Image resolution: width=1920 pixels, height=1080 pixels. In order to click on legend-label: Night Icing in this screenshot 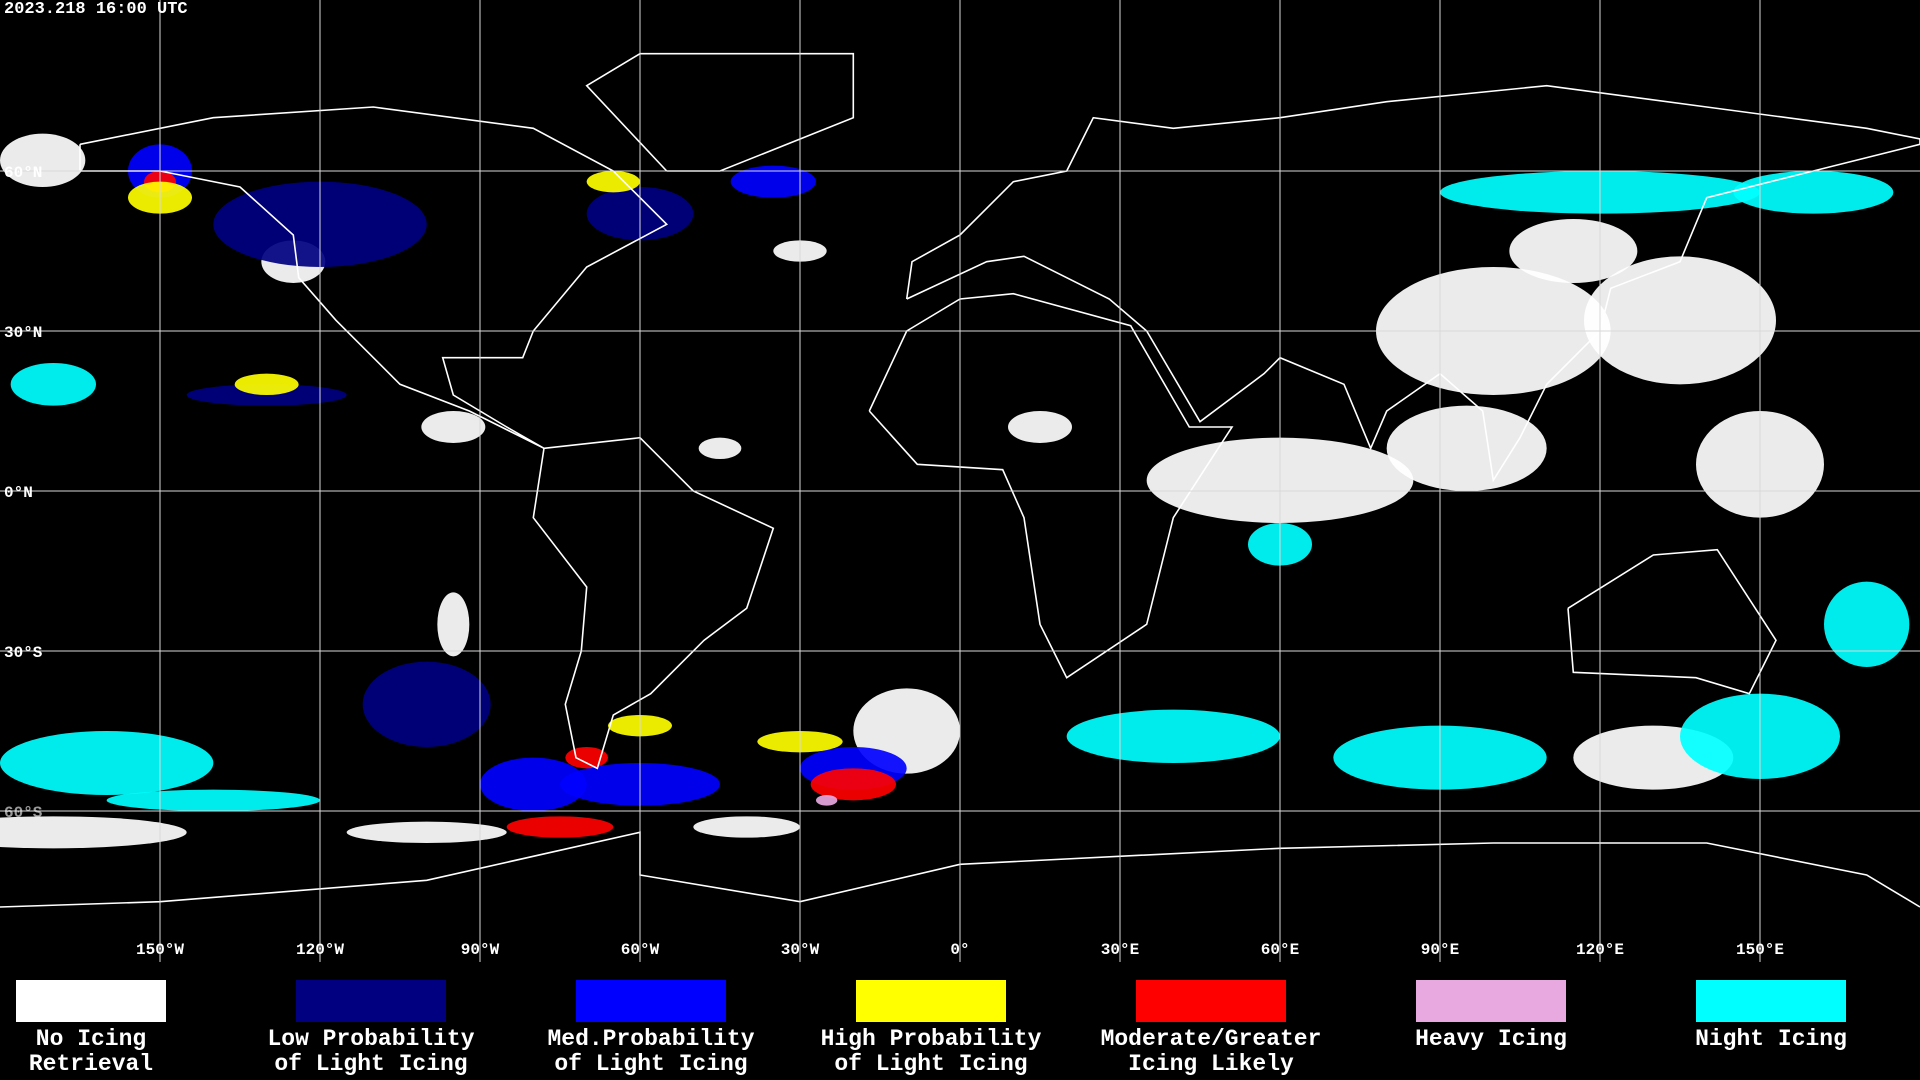, I will do `click(1771, 1039)`.